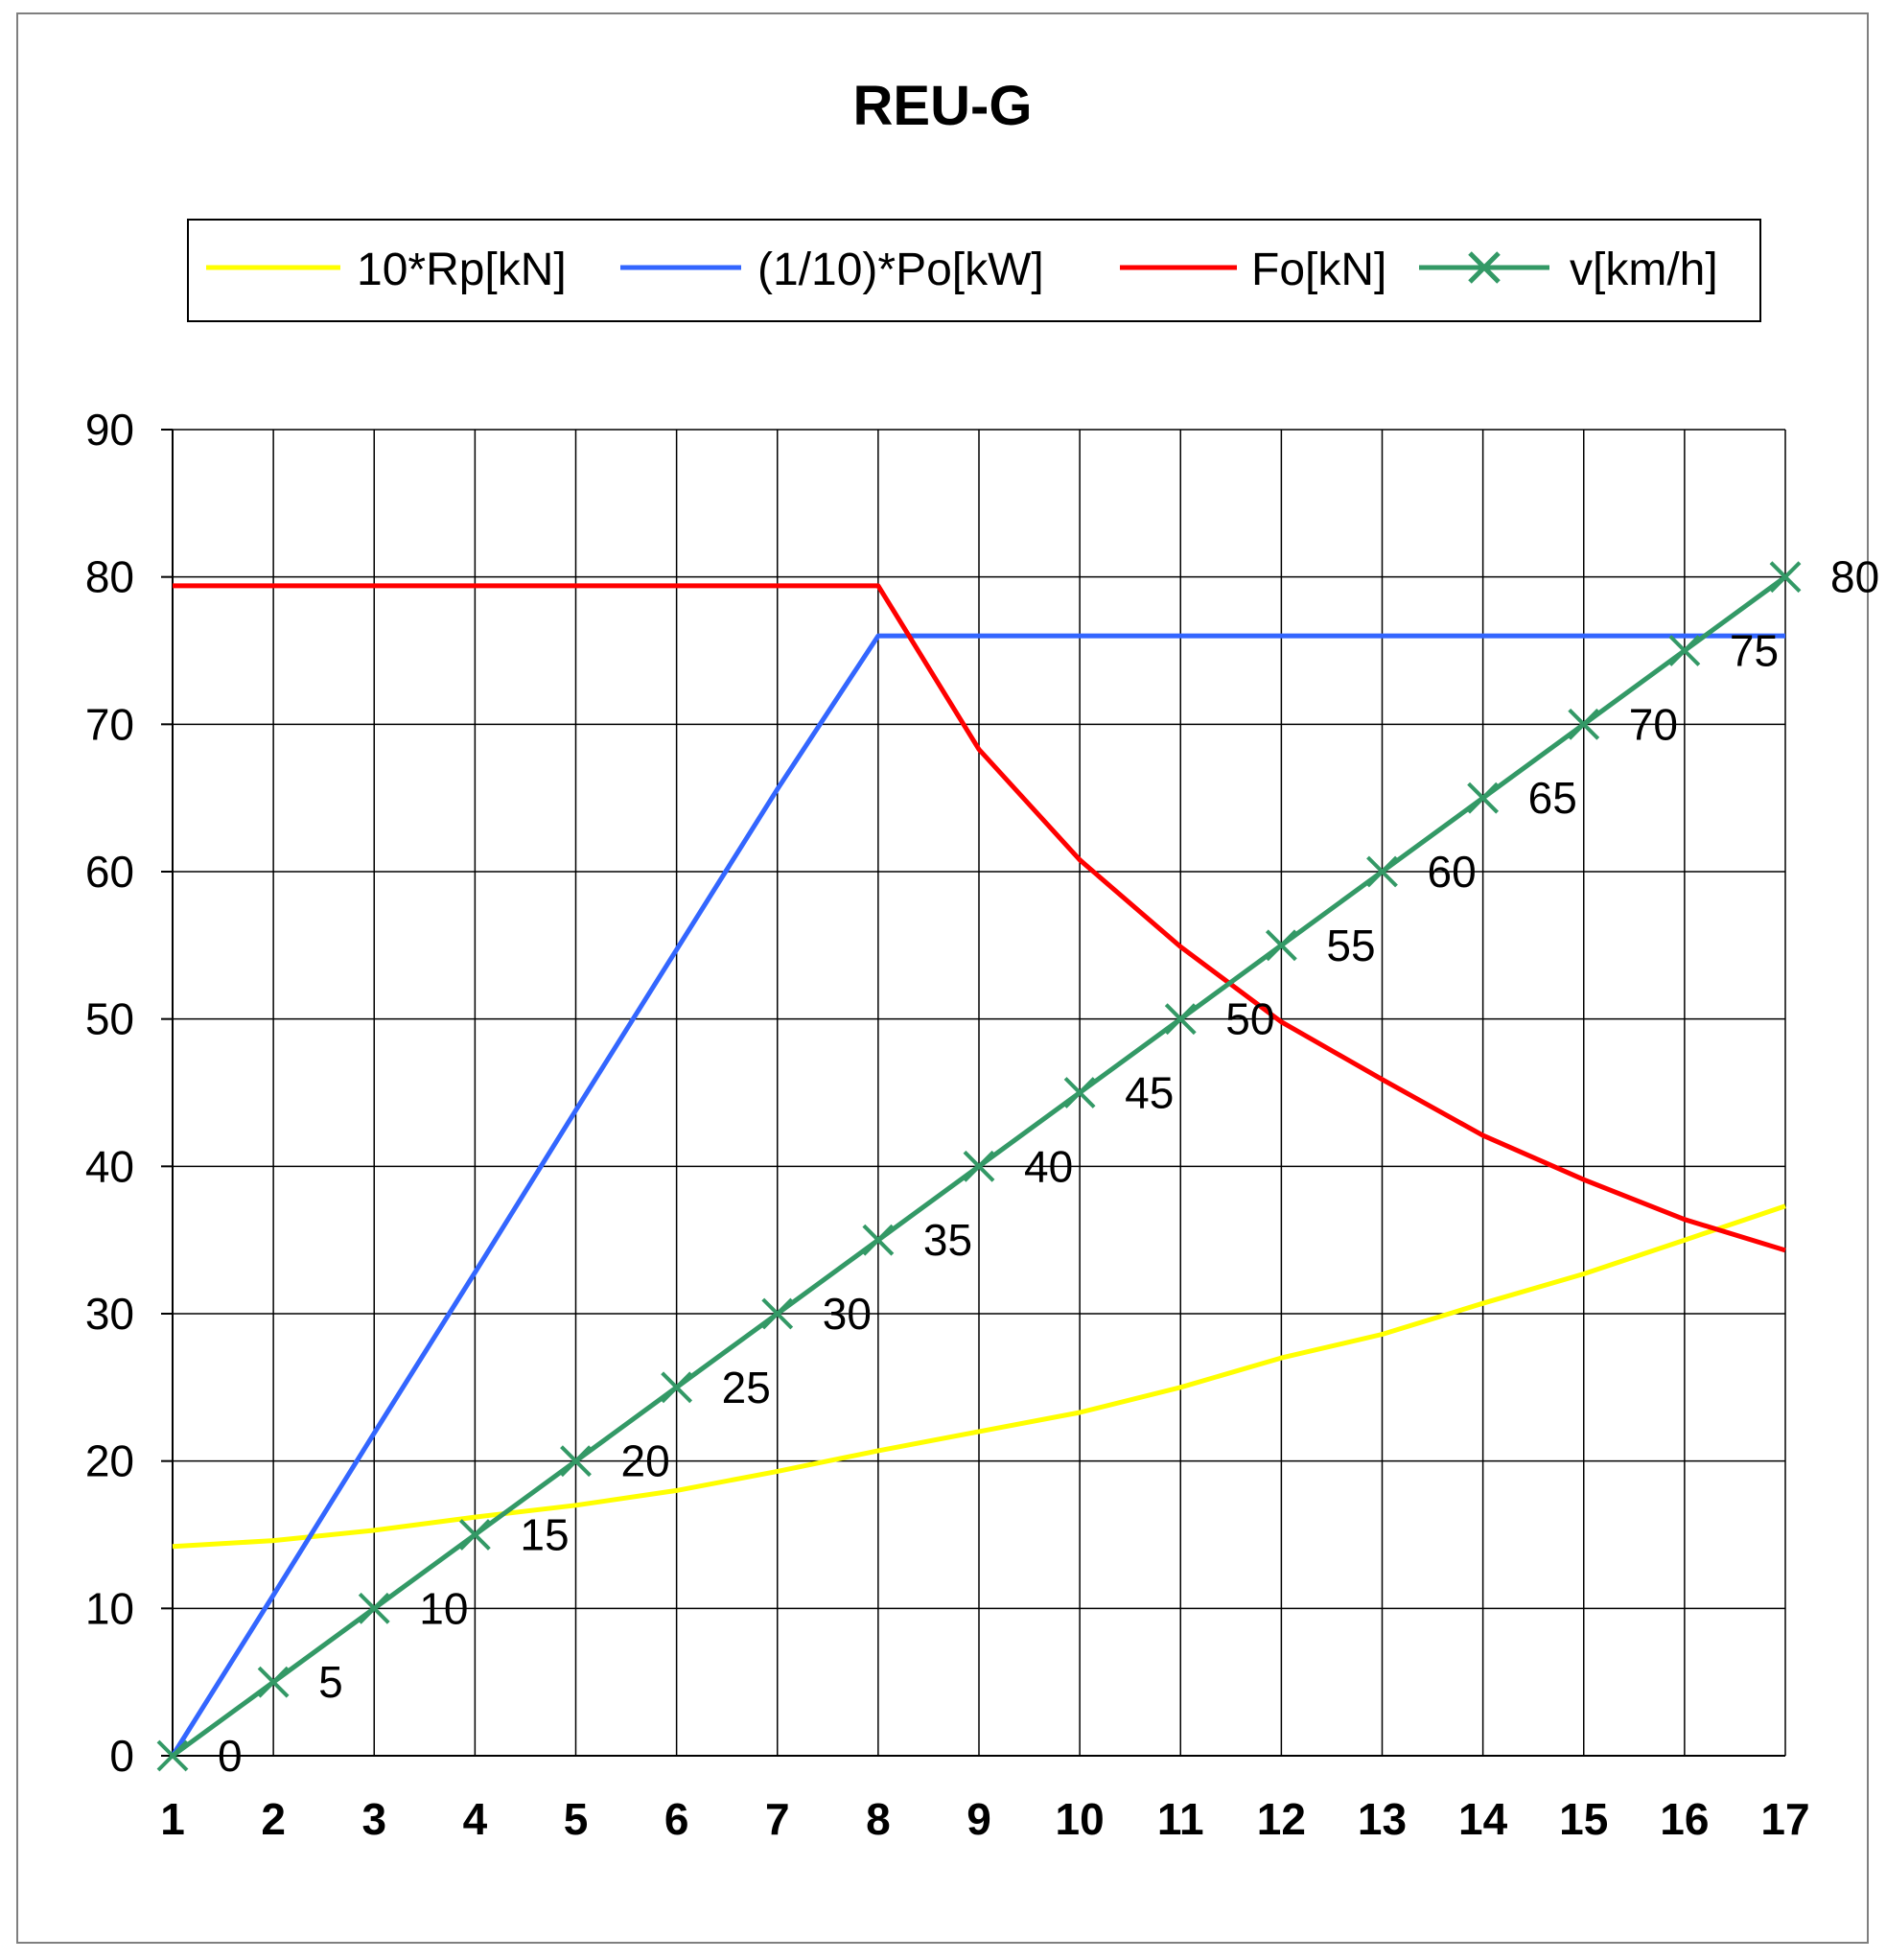 The height and width of the screenshot is (1960, 1886). Describe the element at coordinates (1318, 270) in the screenshot. I see `legend-label-fo: Fo[kN]` at that location.